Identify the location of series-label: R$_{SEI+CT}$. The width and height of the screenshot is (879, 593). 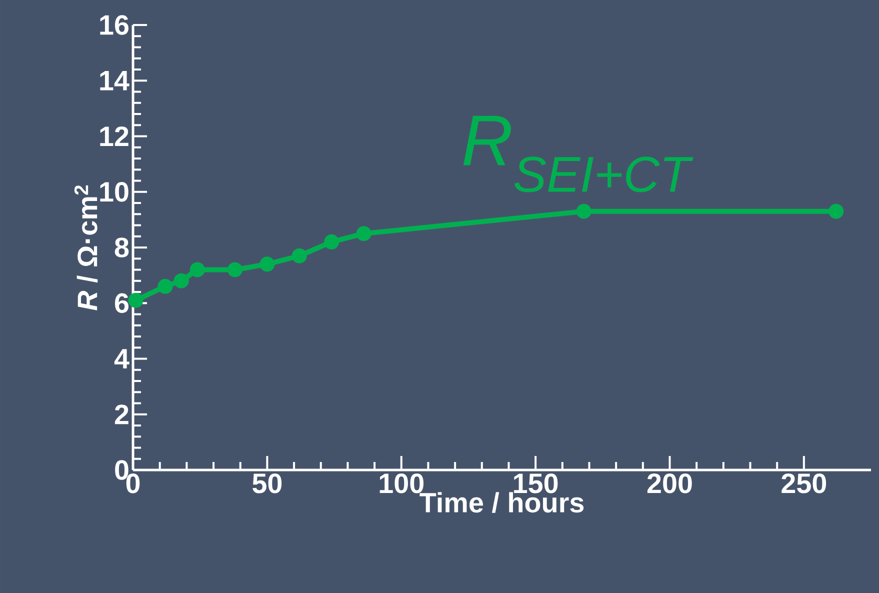
(578, 154).